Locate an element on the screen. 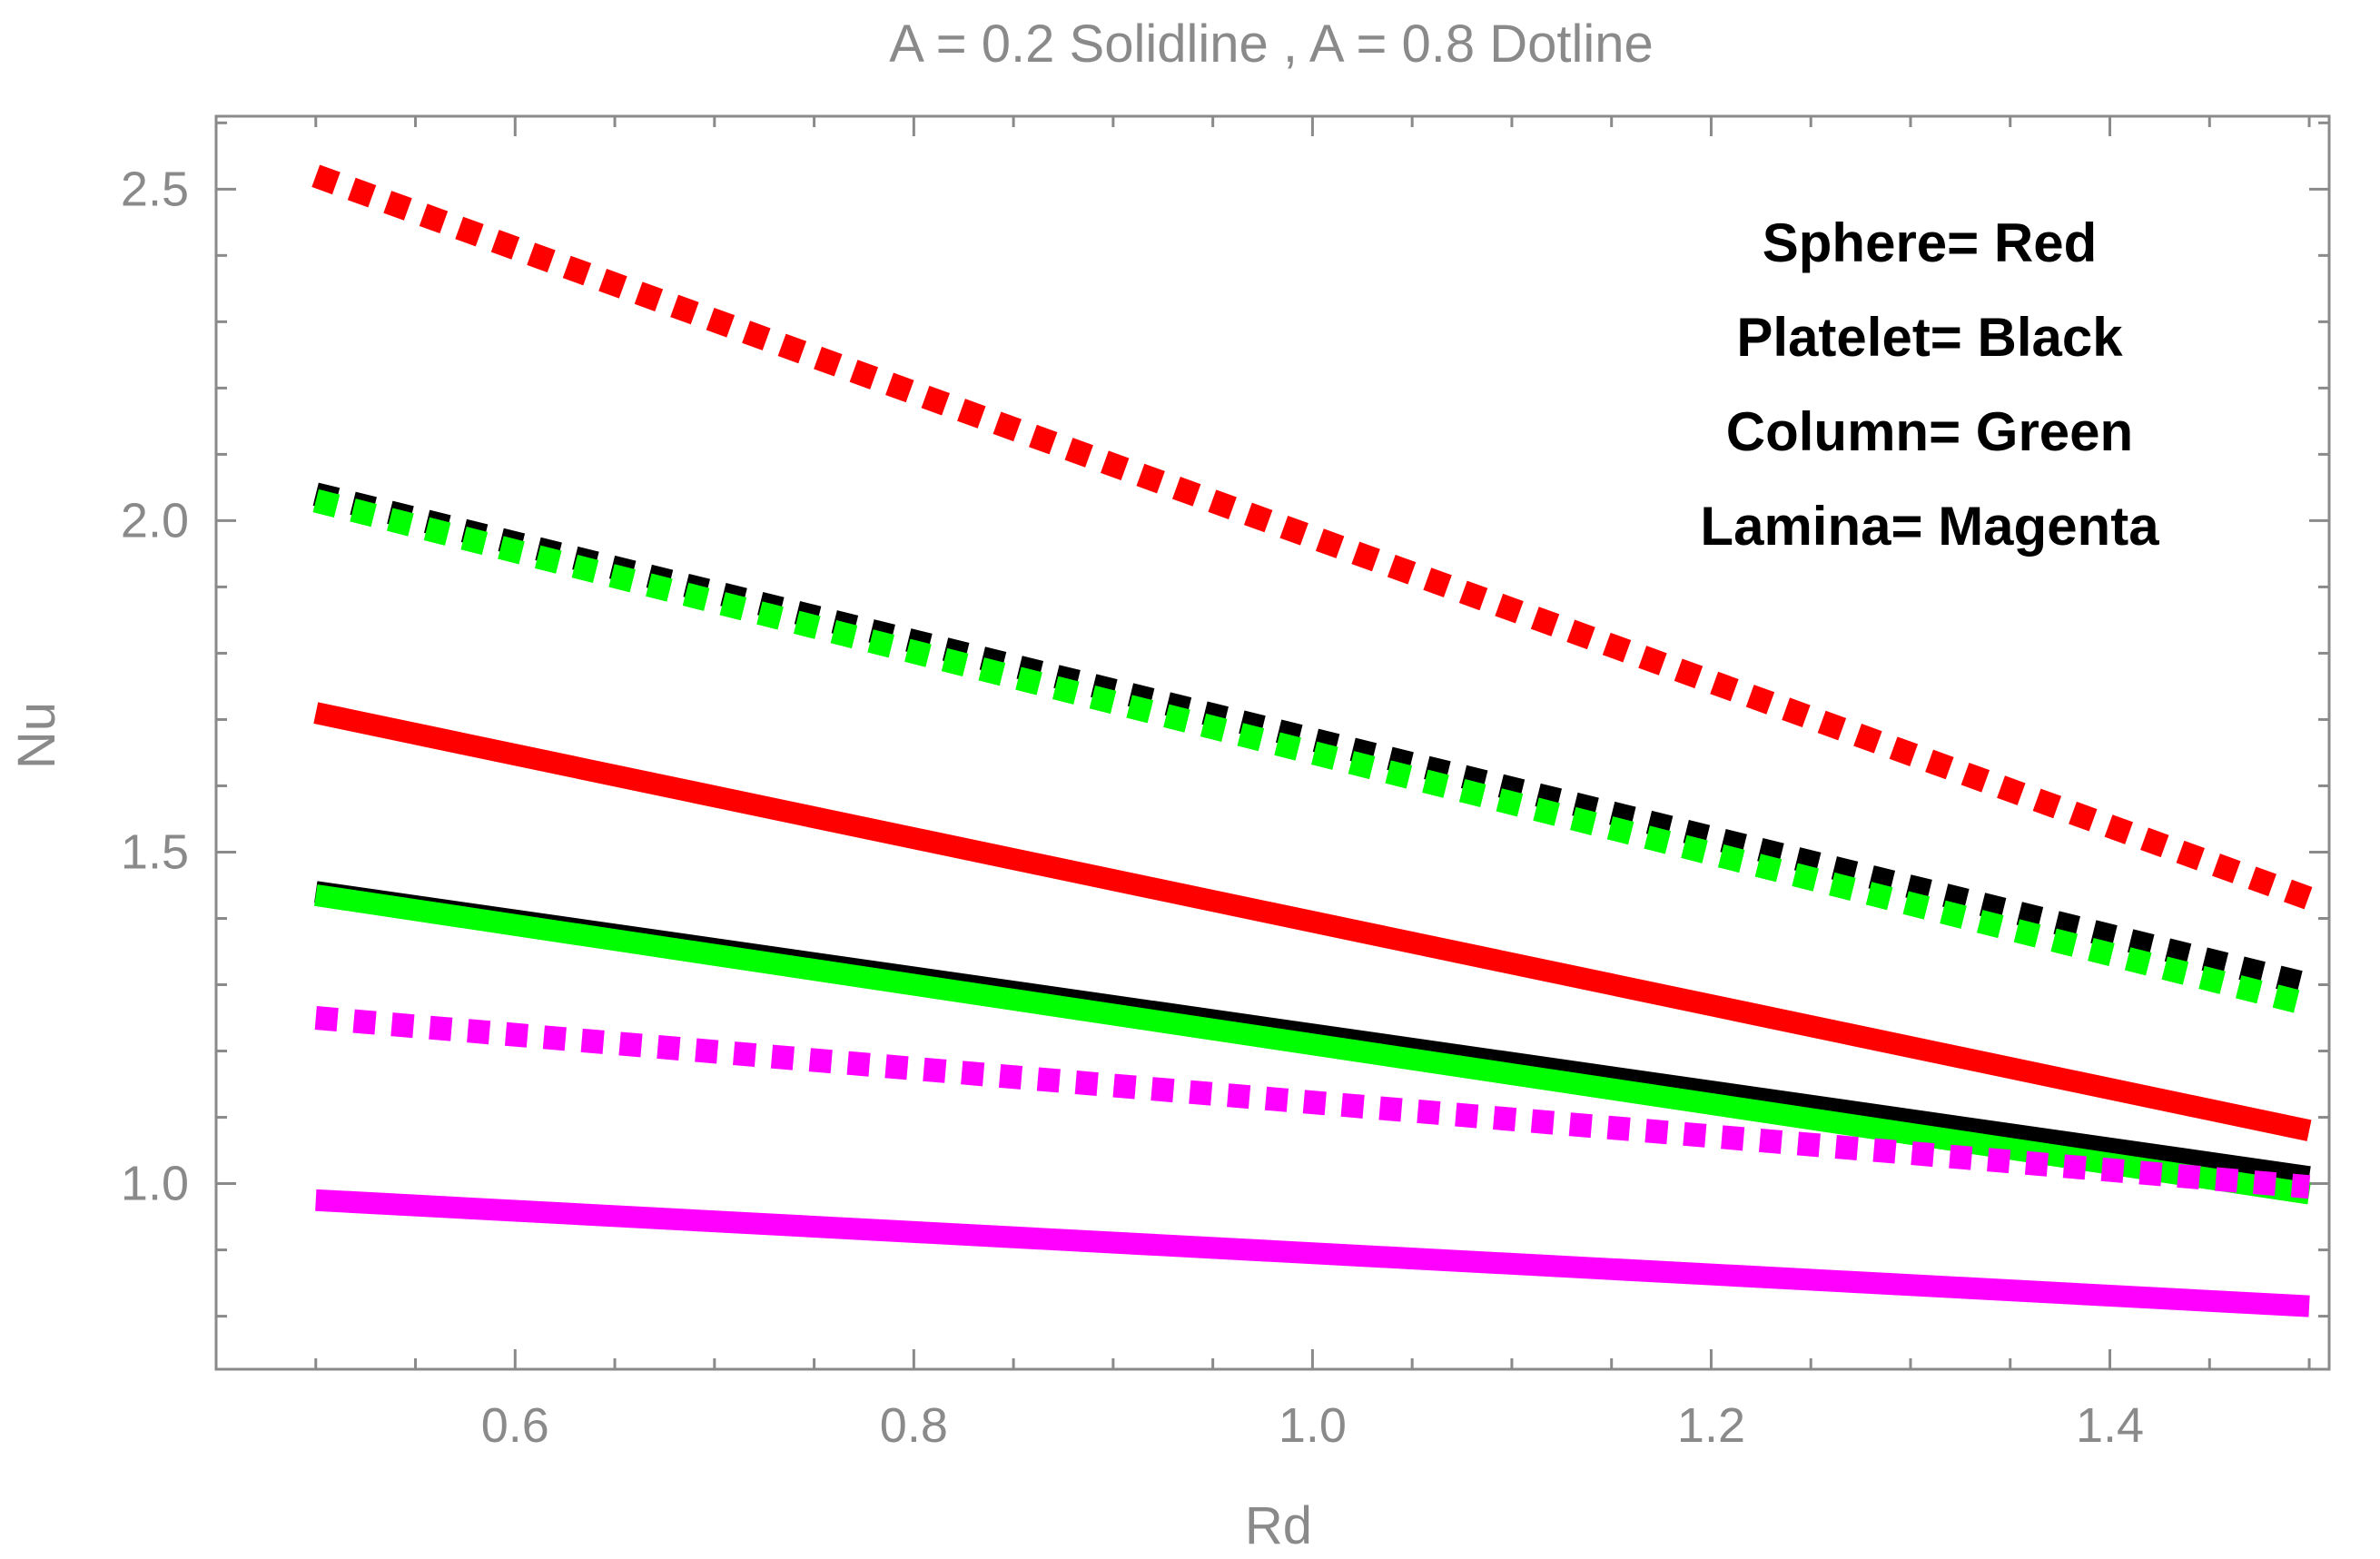 The height and width of the screenshot is (1559, 2380). legend-entry: Column= Green is located at coordinates (1930, 431).